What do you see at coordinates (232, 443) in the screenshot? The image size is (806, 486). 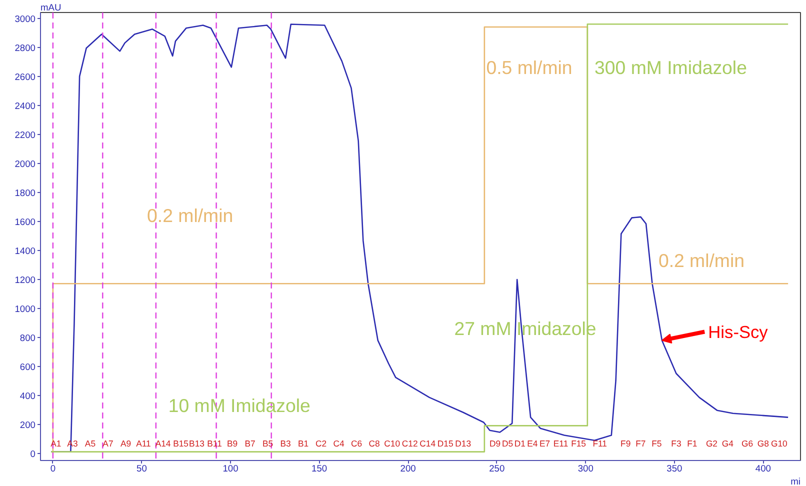 I see `annotation: B9` at bounding box center [232, 443].